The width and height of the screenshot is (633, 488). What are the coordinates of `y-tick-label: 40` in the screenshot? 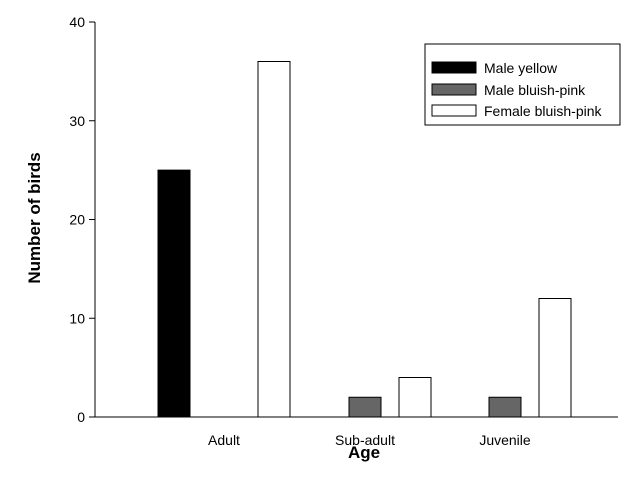 It's located at (77, 22).